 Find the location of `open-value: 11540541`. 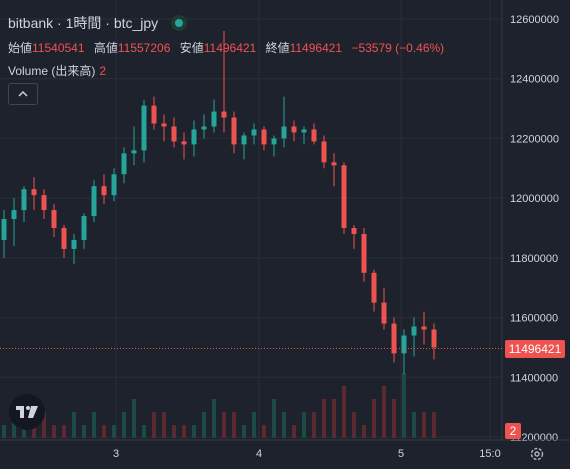

open-value: 11540541 is located at coordinates (58, 48).